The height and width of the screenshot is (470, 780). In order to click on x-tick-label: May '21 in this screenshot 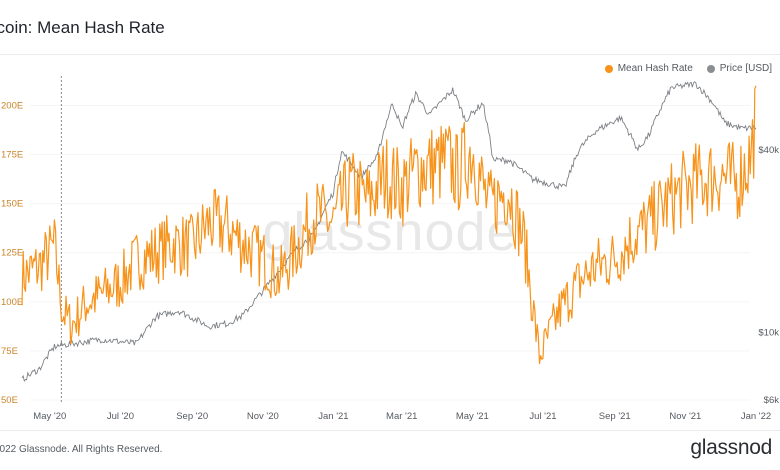, I will do `click(472, 416)`.